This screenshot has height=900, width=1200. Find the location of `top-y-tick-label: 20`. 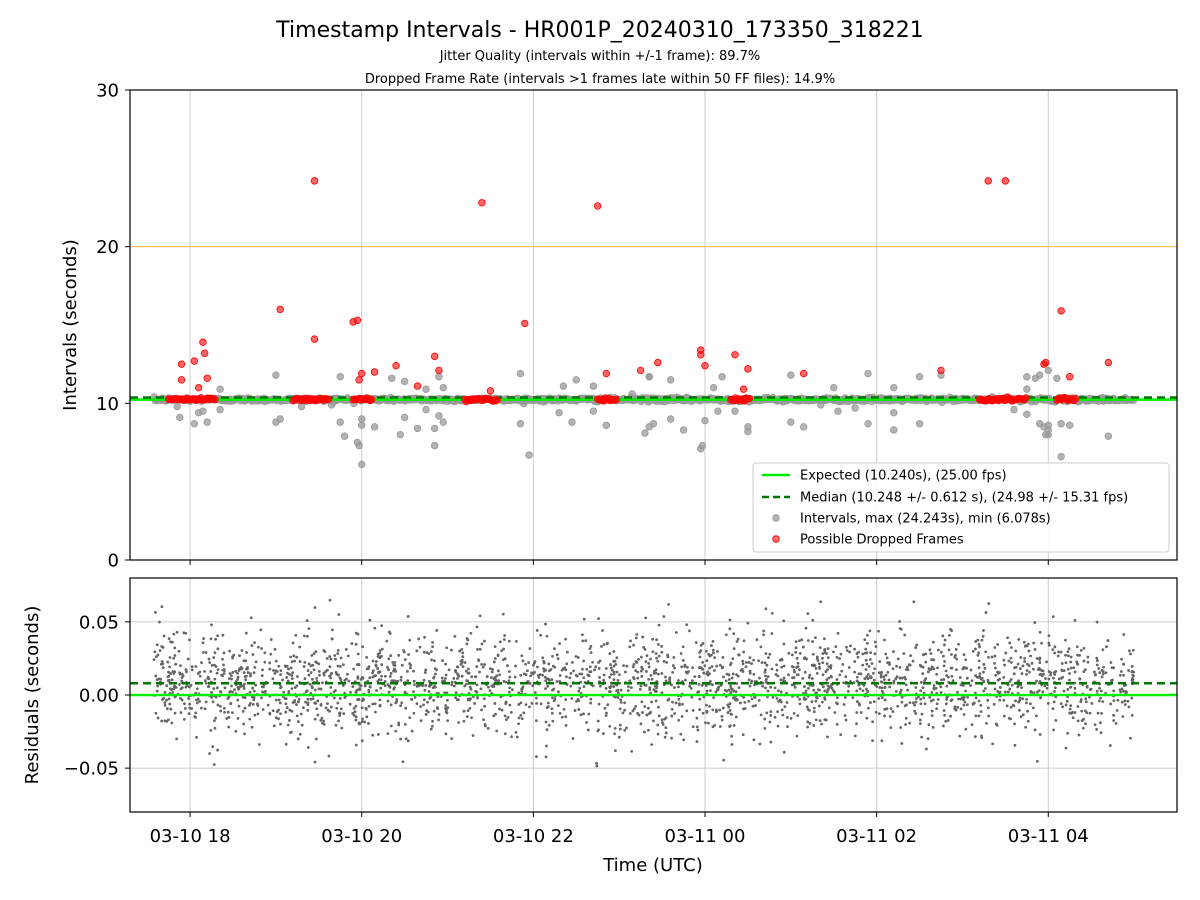

top-y-tick-label: 20 is located at coordinates (107, 247).